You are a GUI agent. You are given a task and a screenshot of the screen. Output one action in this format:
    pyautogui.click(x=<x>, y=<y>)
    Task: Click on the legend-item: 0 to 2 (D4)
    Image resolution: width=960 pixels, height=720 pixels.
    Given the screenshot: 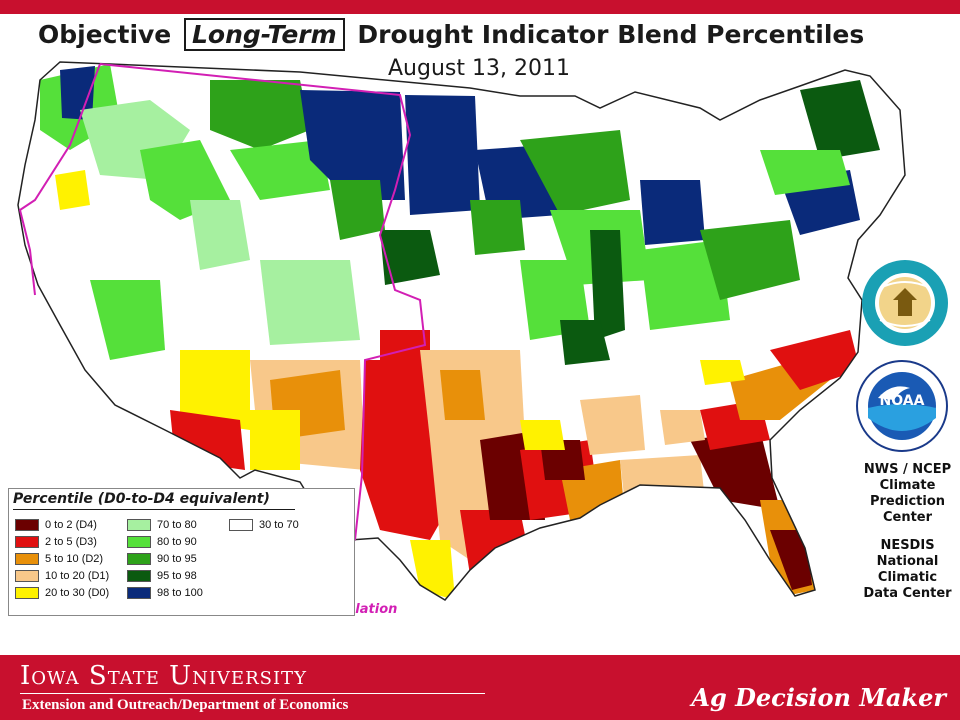 What is the action you would take?
    pyautogui.click(x=56, y=525)
    